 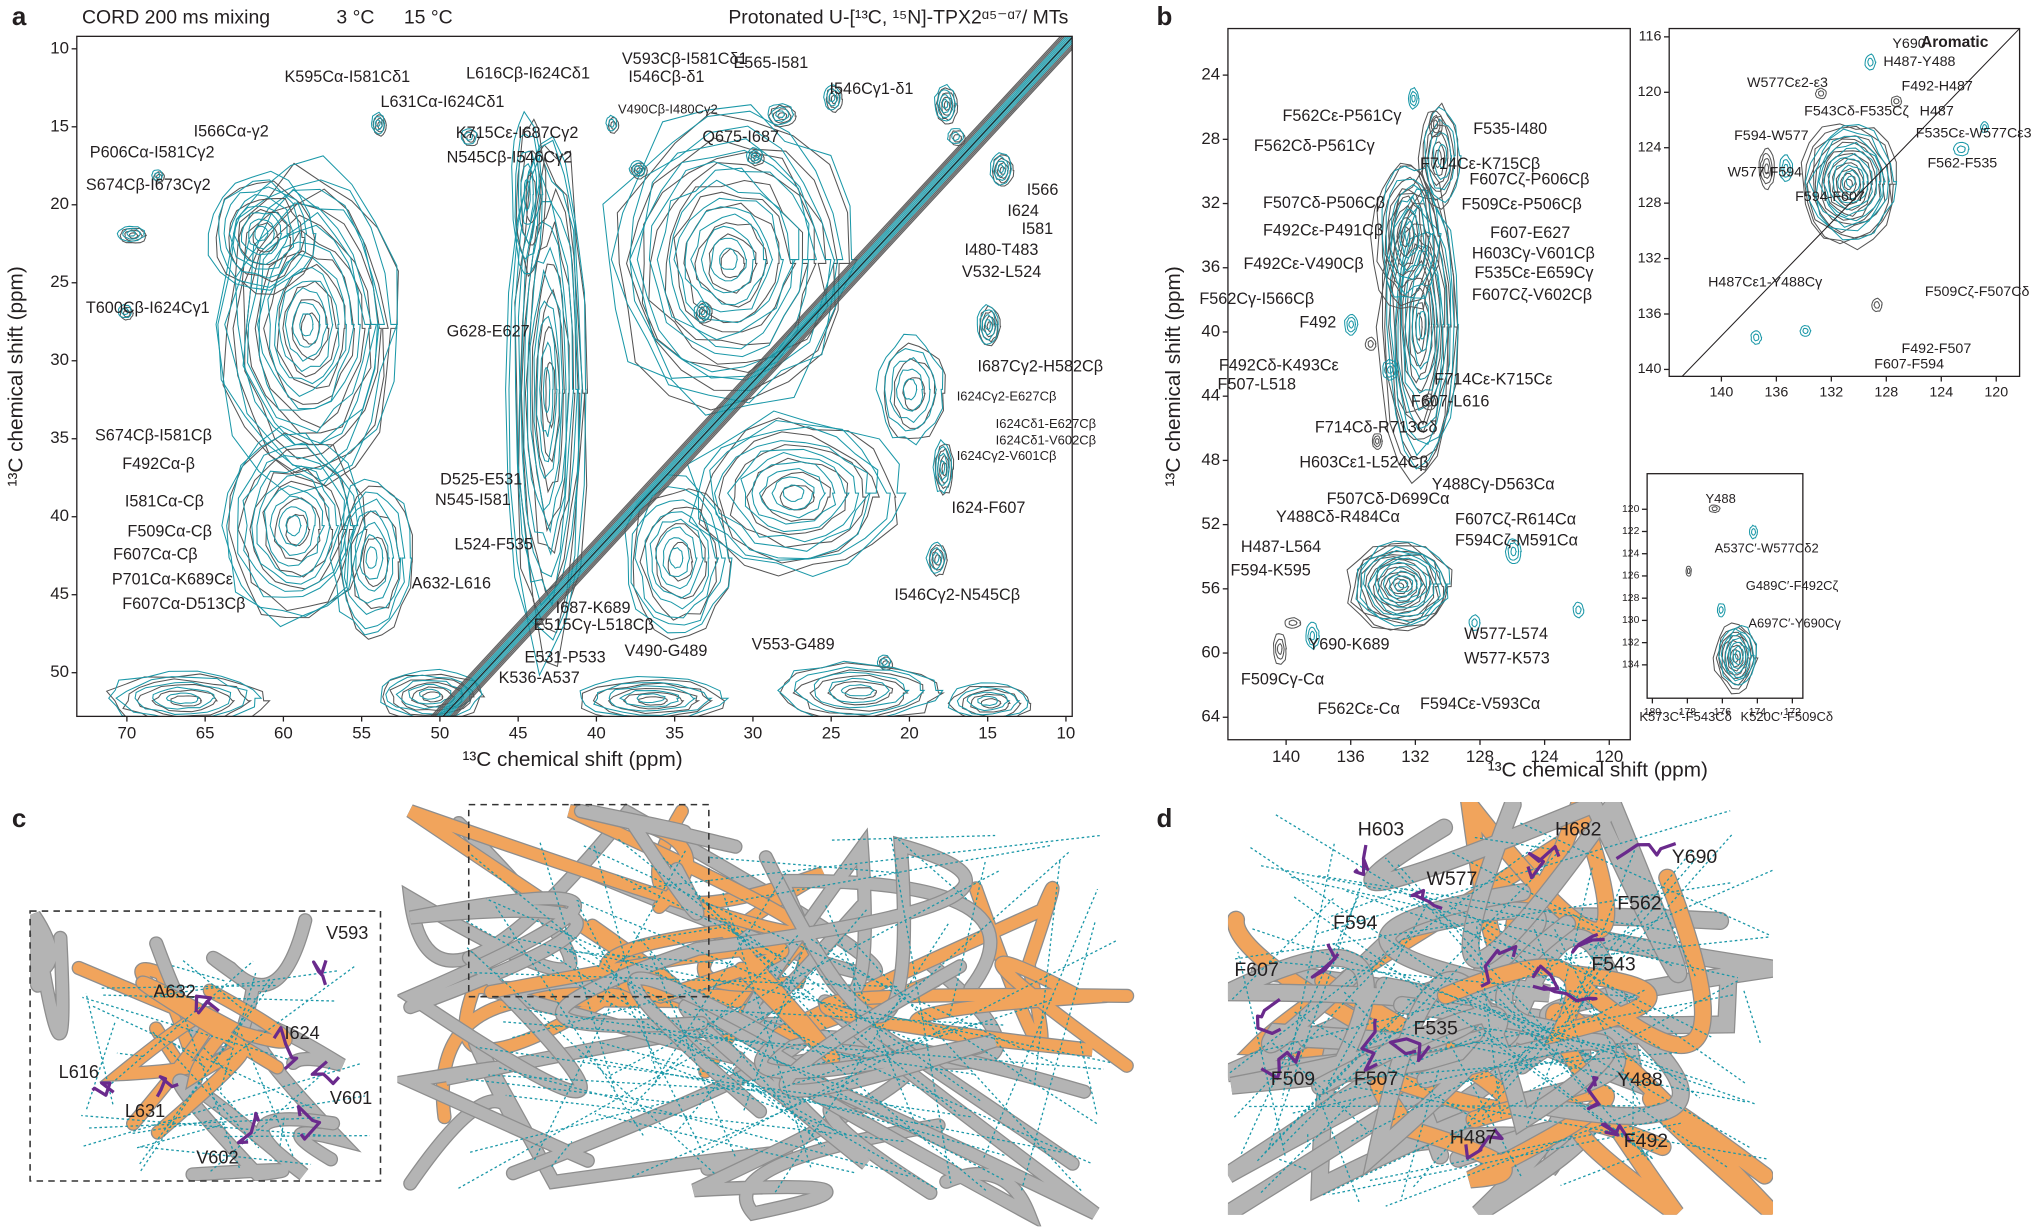 What do you see at coordinates (1023, 211) in the screenshot?
I see `peak-label: I624` at bounding box center [1023, 211].